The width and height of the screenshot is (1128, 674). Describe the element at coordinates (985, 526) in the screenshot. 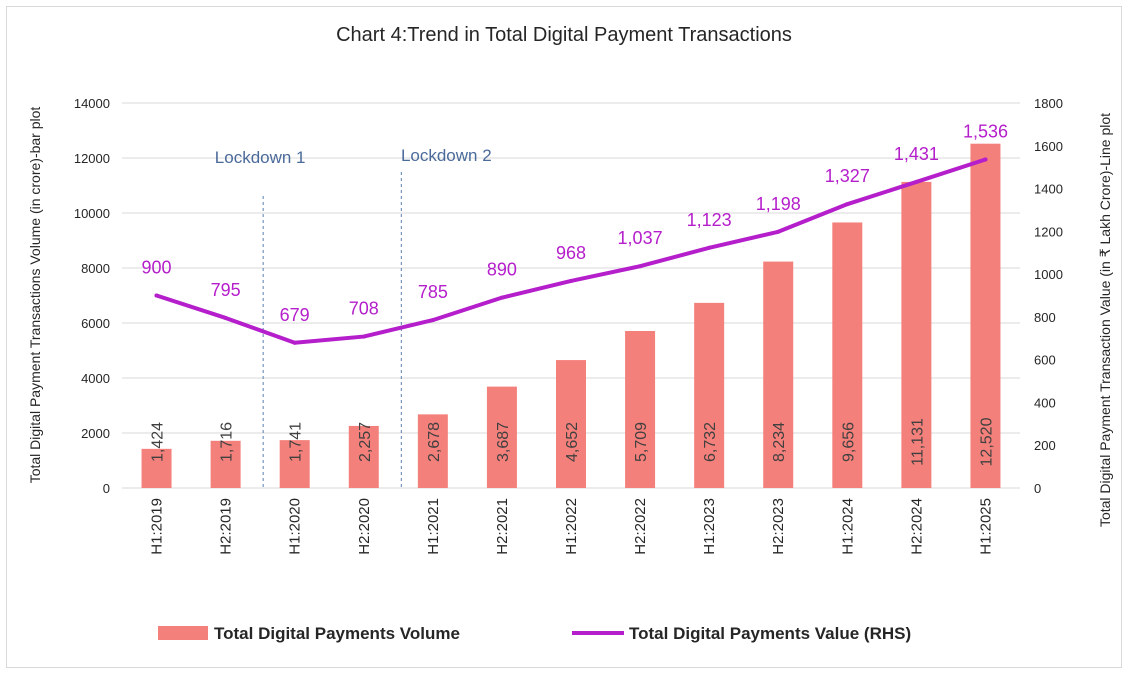

I see `x-tick-label: H1:2025` at that location.